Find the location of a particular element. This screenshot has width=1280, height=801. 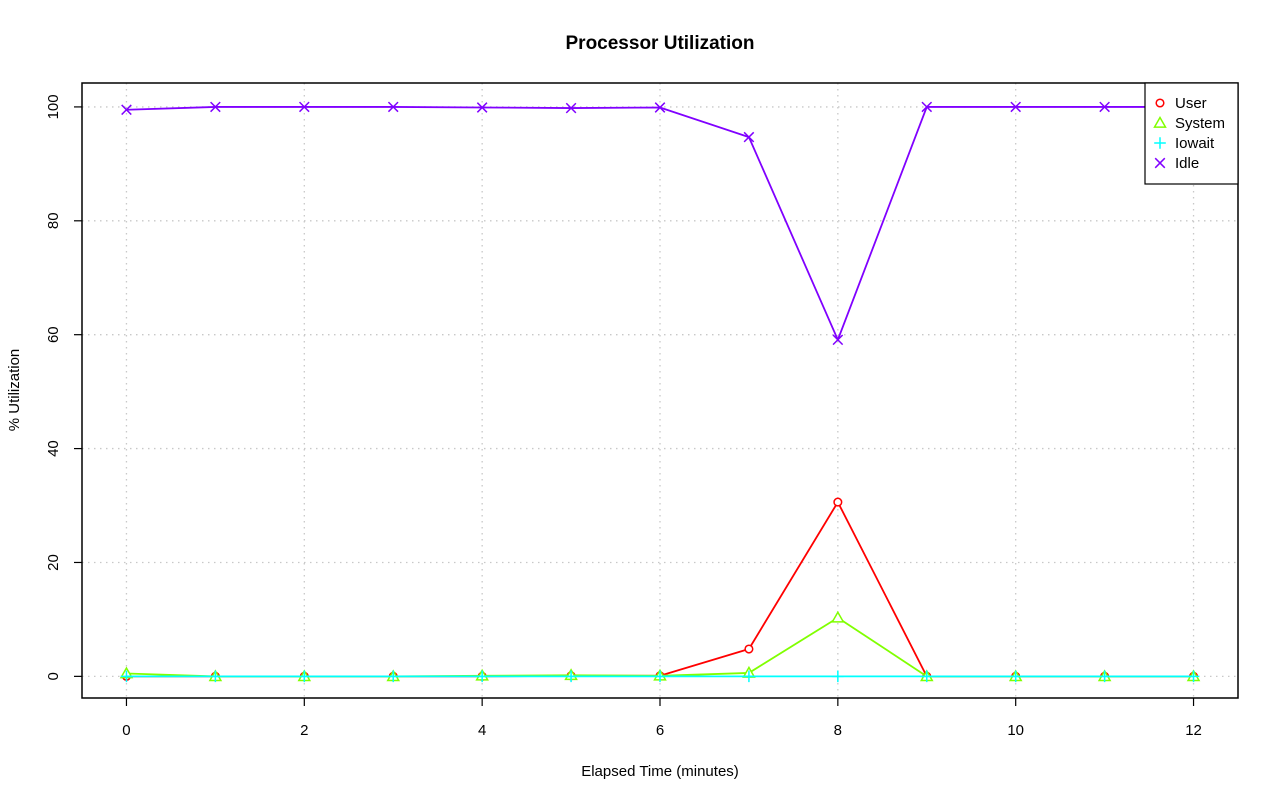

y-tick-label: 100 is located at coordinates (53, 106).